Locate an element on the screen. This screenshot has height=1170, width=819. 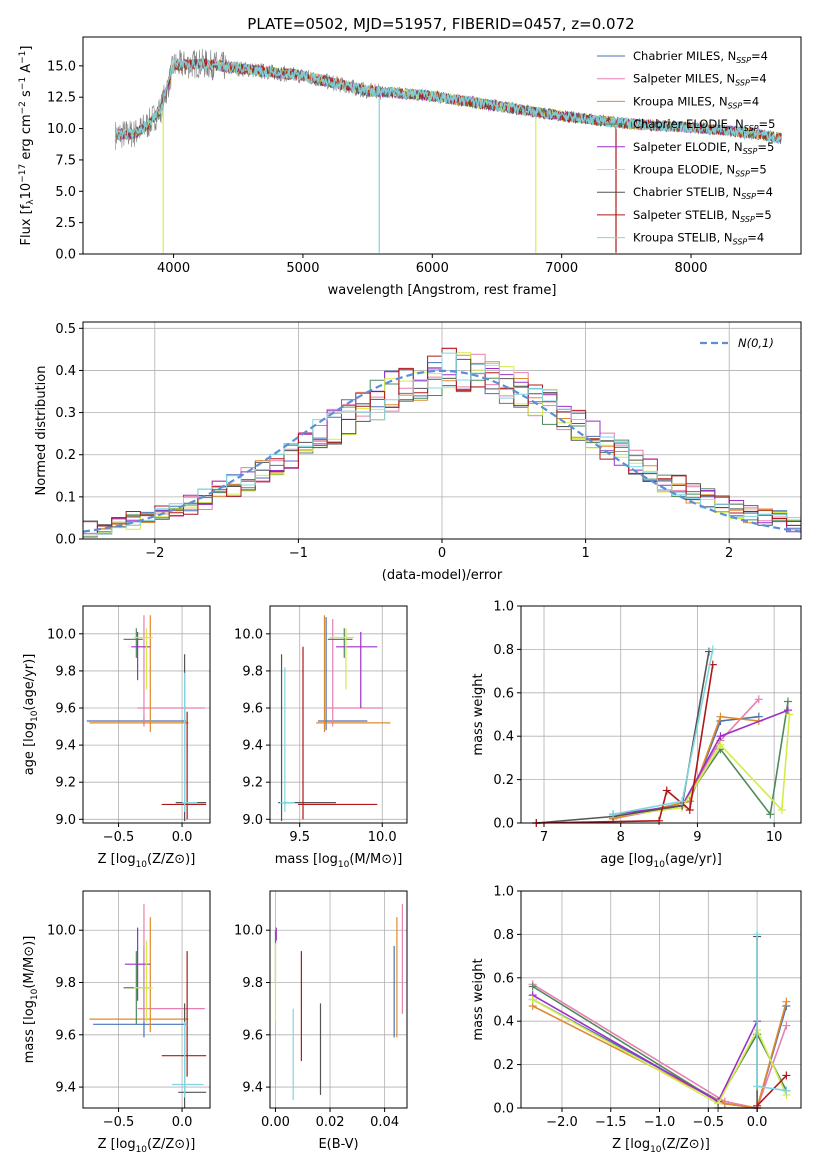
x-tick-label: 10 is located at coordinates (774, 837).